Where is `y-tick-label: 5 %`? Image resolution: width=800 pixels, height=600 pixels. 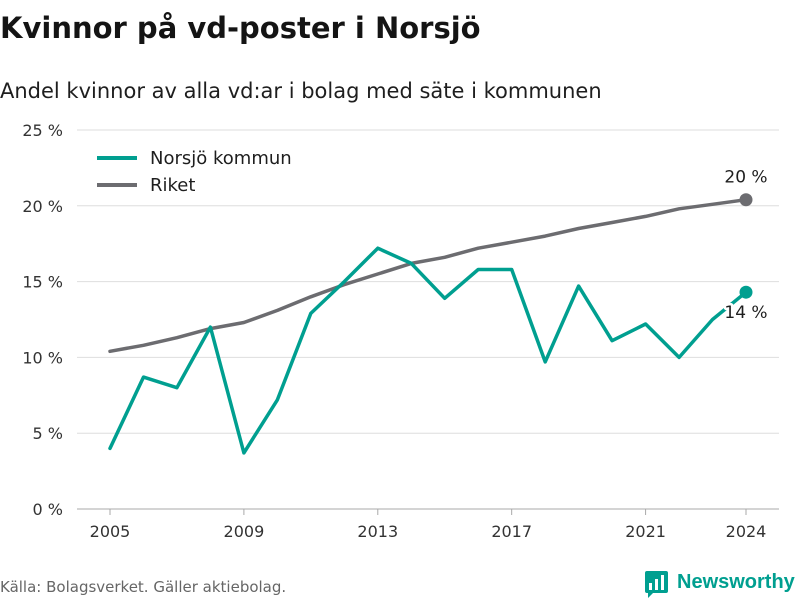 y-tick-label: 5 % is located at coordinates (48, 433).